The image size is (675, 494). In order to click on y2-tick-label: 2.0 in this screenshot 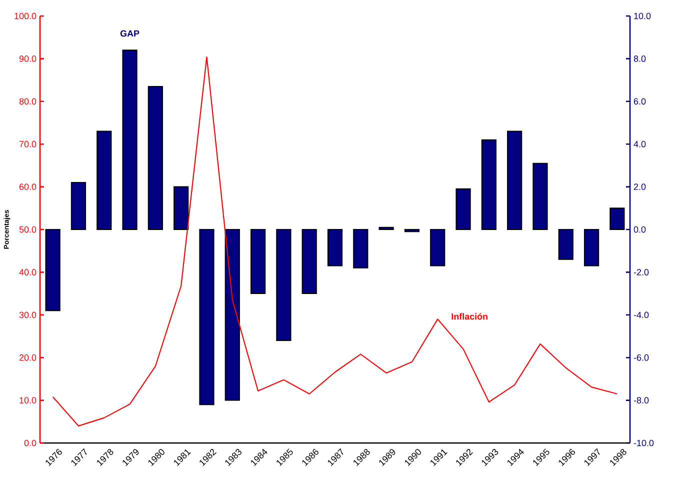, I will do `click(640, 187)`.